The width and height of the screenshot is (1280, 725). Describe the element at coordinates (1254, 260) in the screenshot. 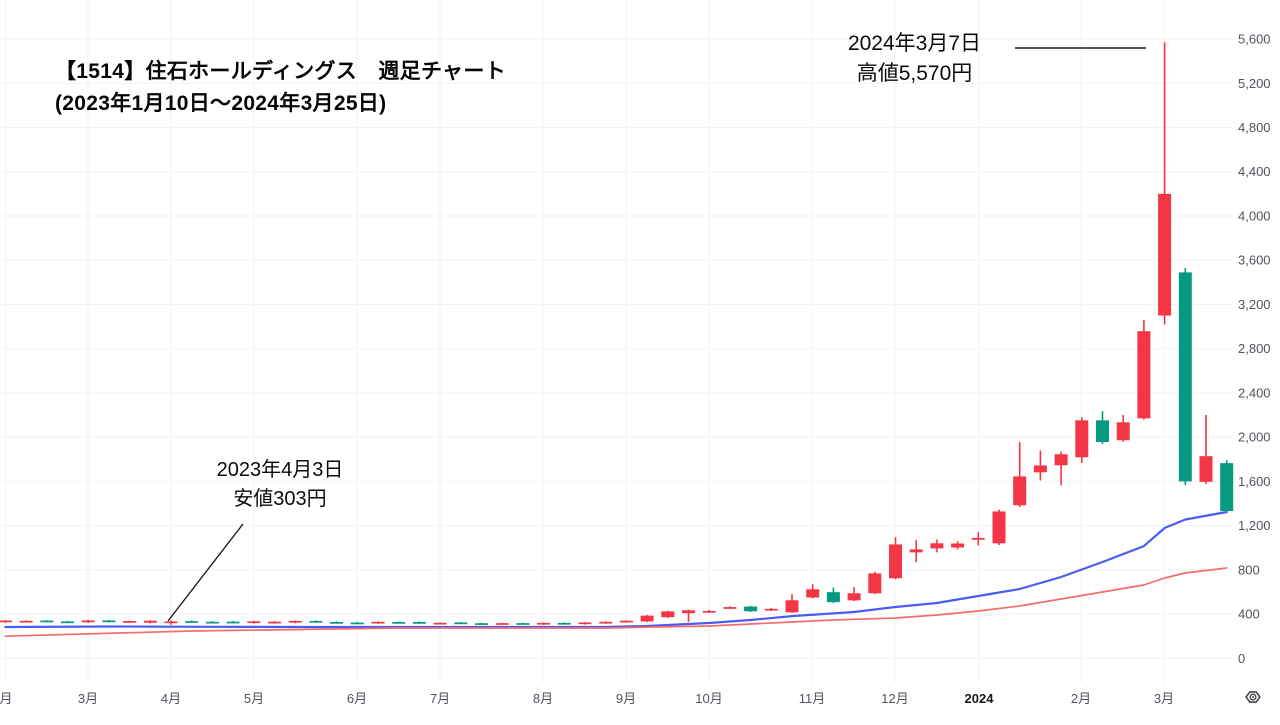

I see `y-axis-label: 3,600` at that location.